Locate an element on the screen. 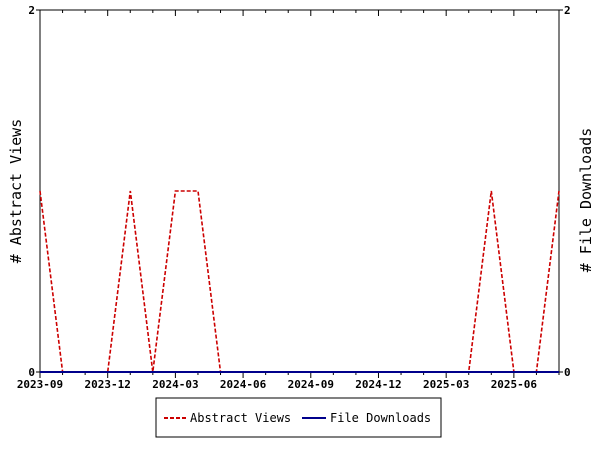 This screenshot has width=600, height=454. x-tick-label: 2025-06 is located at coordinates (514, 384).